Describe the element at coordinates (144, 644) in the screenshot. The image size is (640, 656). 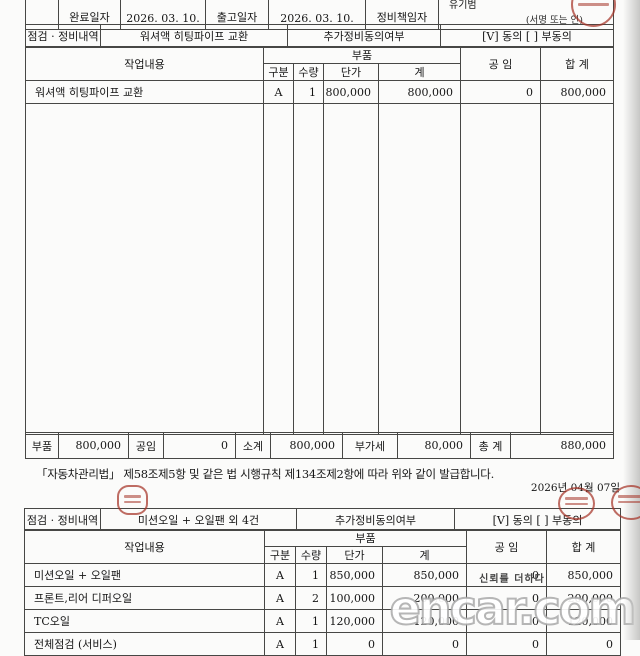
I see `work-name: 전체점검 (서비스)` at that location.